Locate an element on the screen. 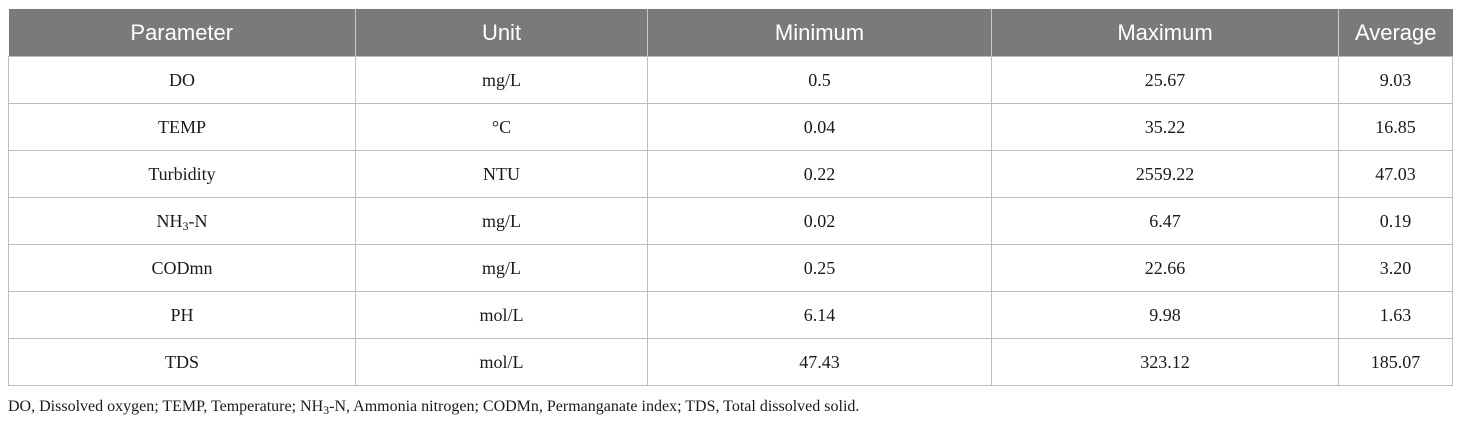 The width and height of the screenshot is (1460, 423). cell-maximum: 323.12 is located at coordinates (1165, 362).